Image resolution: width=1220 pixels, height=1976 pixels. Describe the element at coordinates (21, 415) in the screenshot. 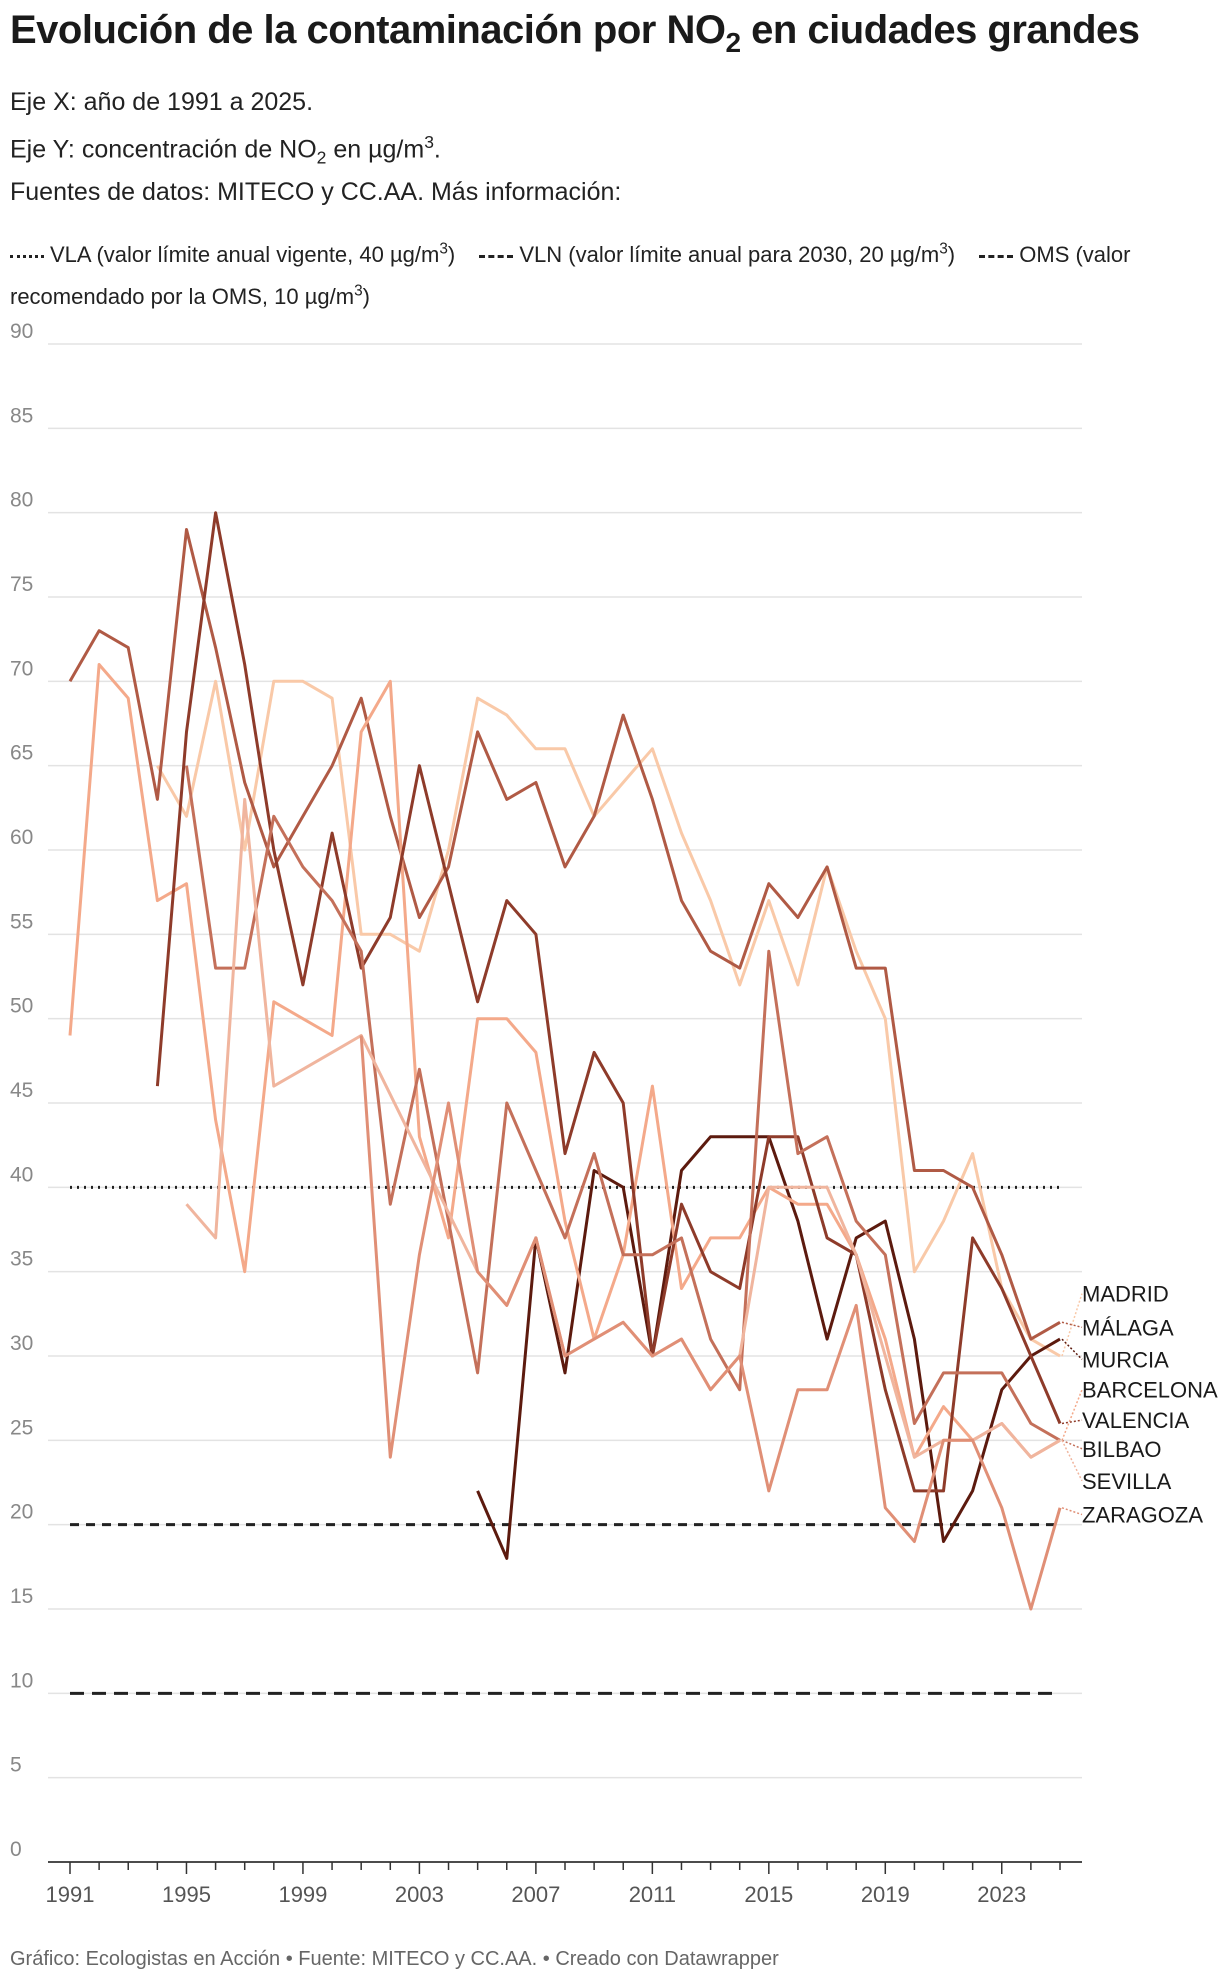

I see `y-tick-label: 85` at that location.